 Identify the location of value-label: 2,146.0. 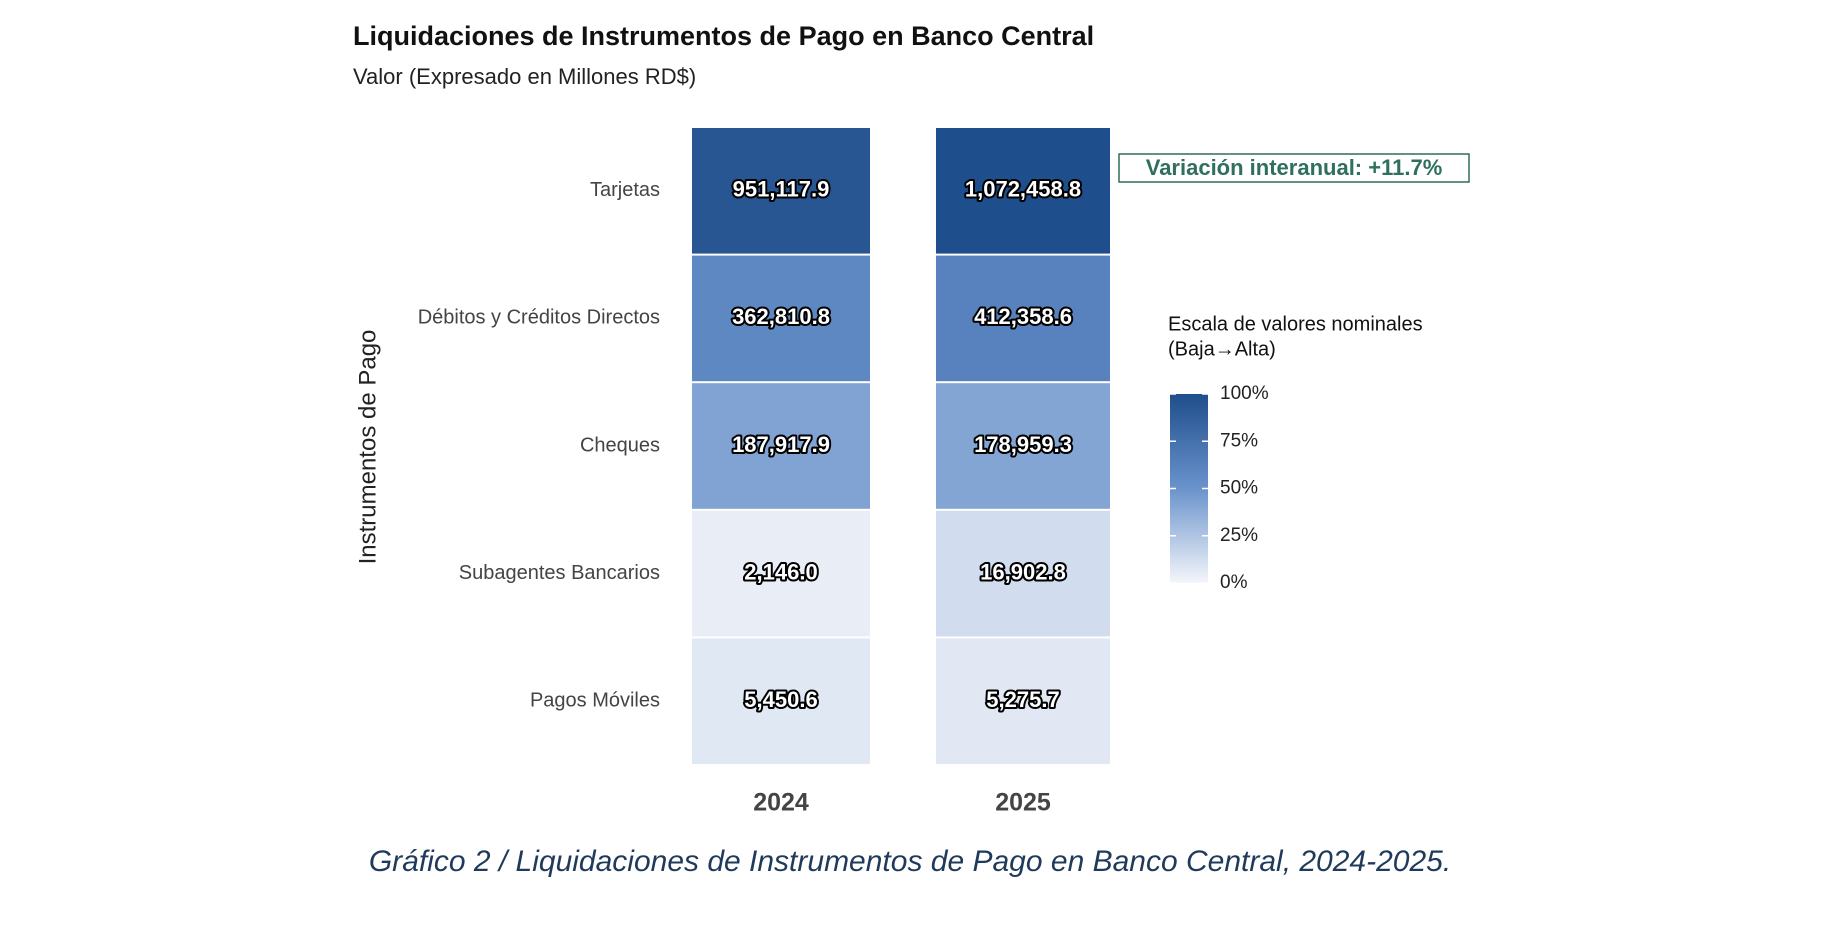
(780, 571).